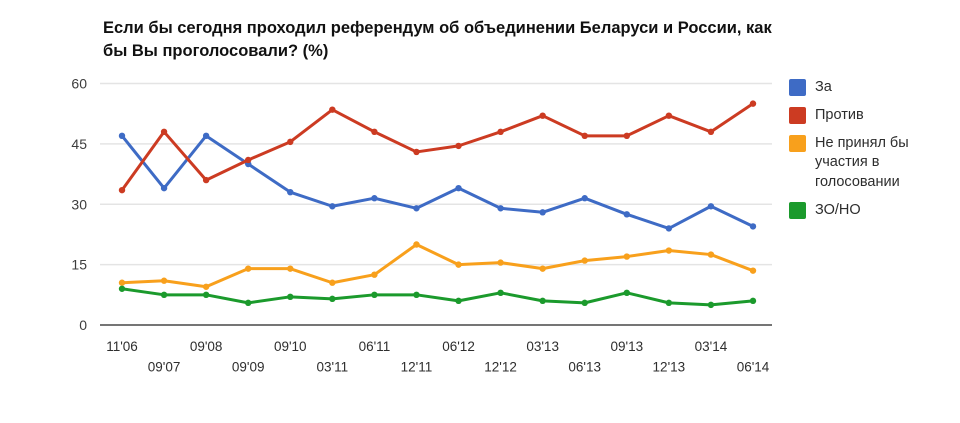  I want to click on x-tick-label: 06'12, so click(458, 346).